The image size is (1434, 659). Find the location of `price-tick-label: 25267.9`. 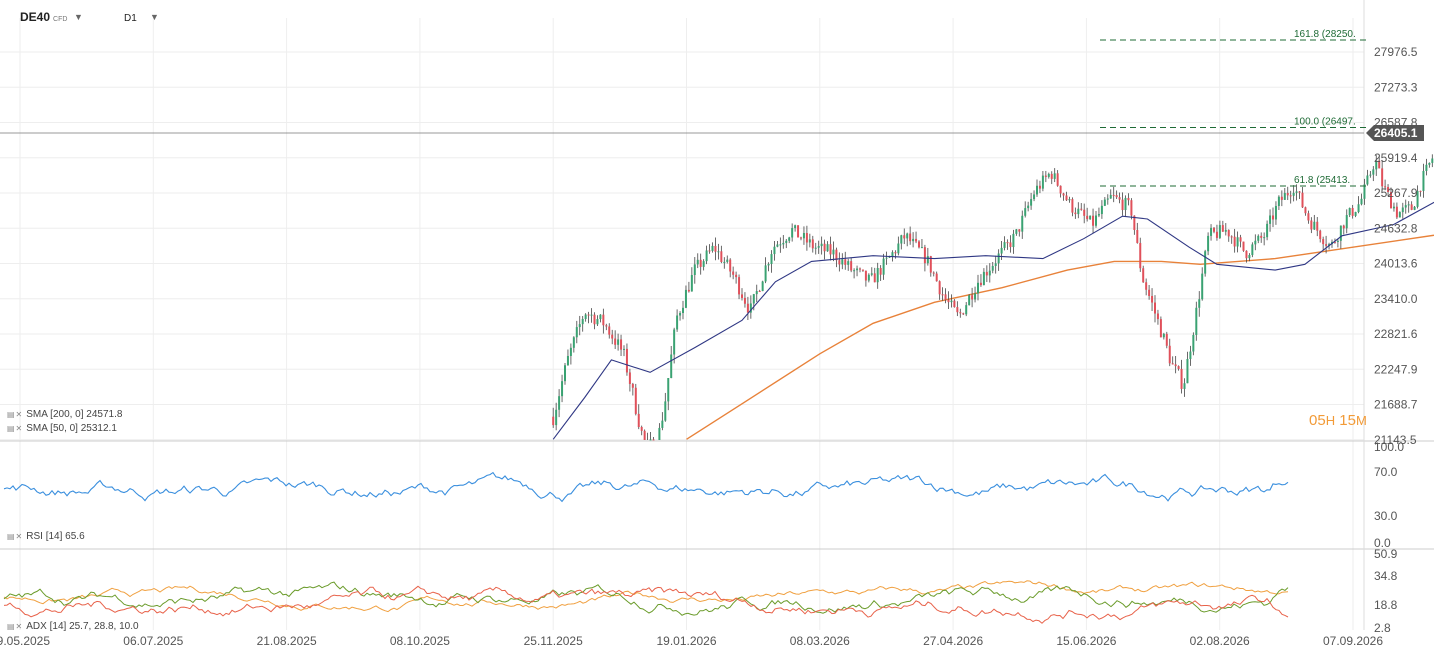

price-tick-label: 25267.9 is located at coordinates (1396, 193).